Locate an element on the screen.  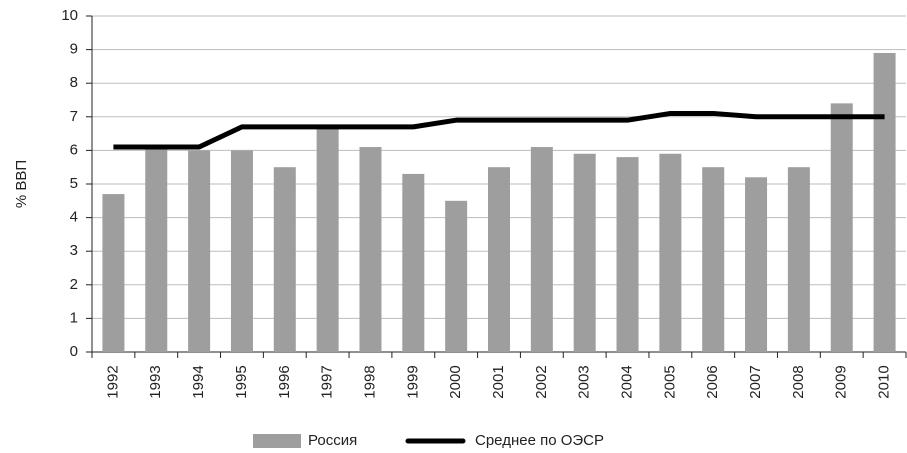
y-axis-label: % ВВП is located at coordinates (21, 184).